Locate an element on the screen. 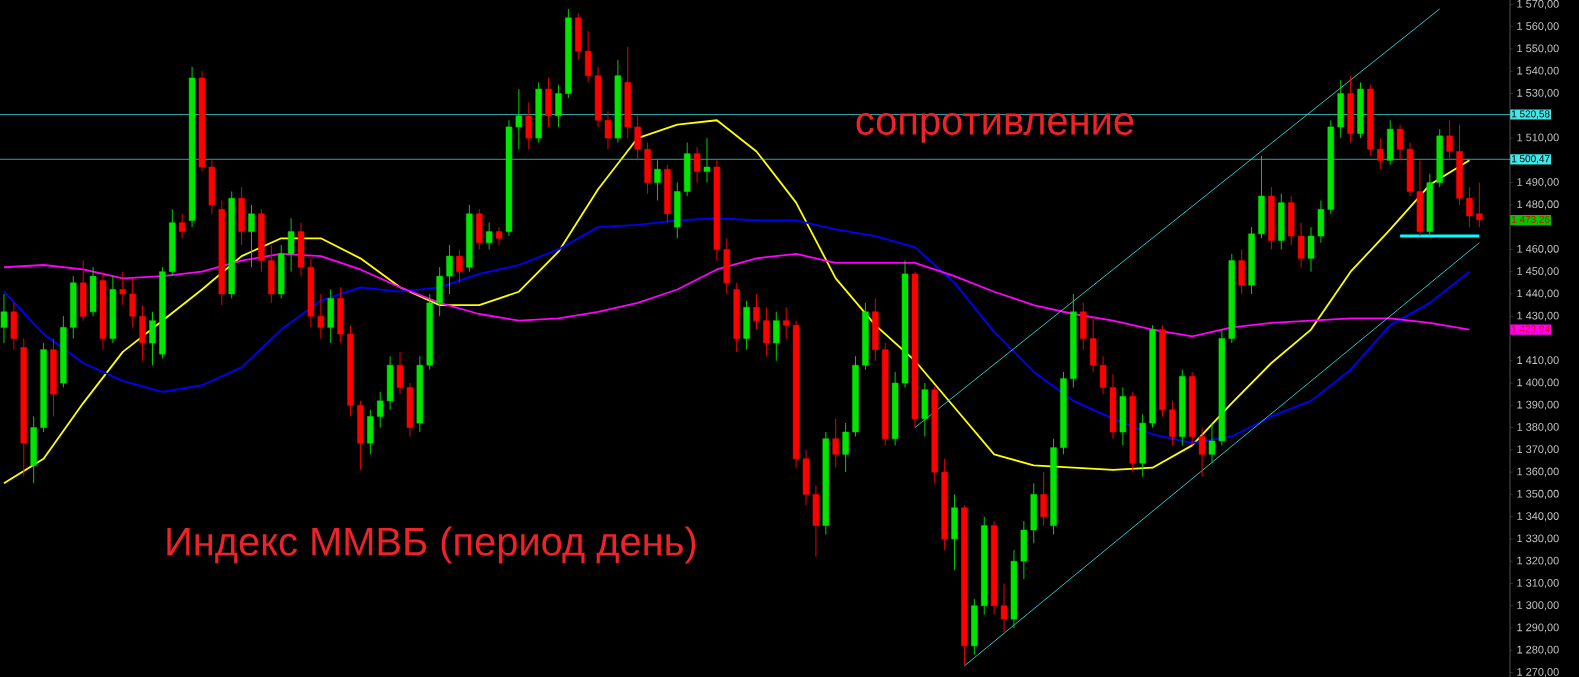  annotation: сопротивление is located at coordinates (995, 128).